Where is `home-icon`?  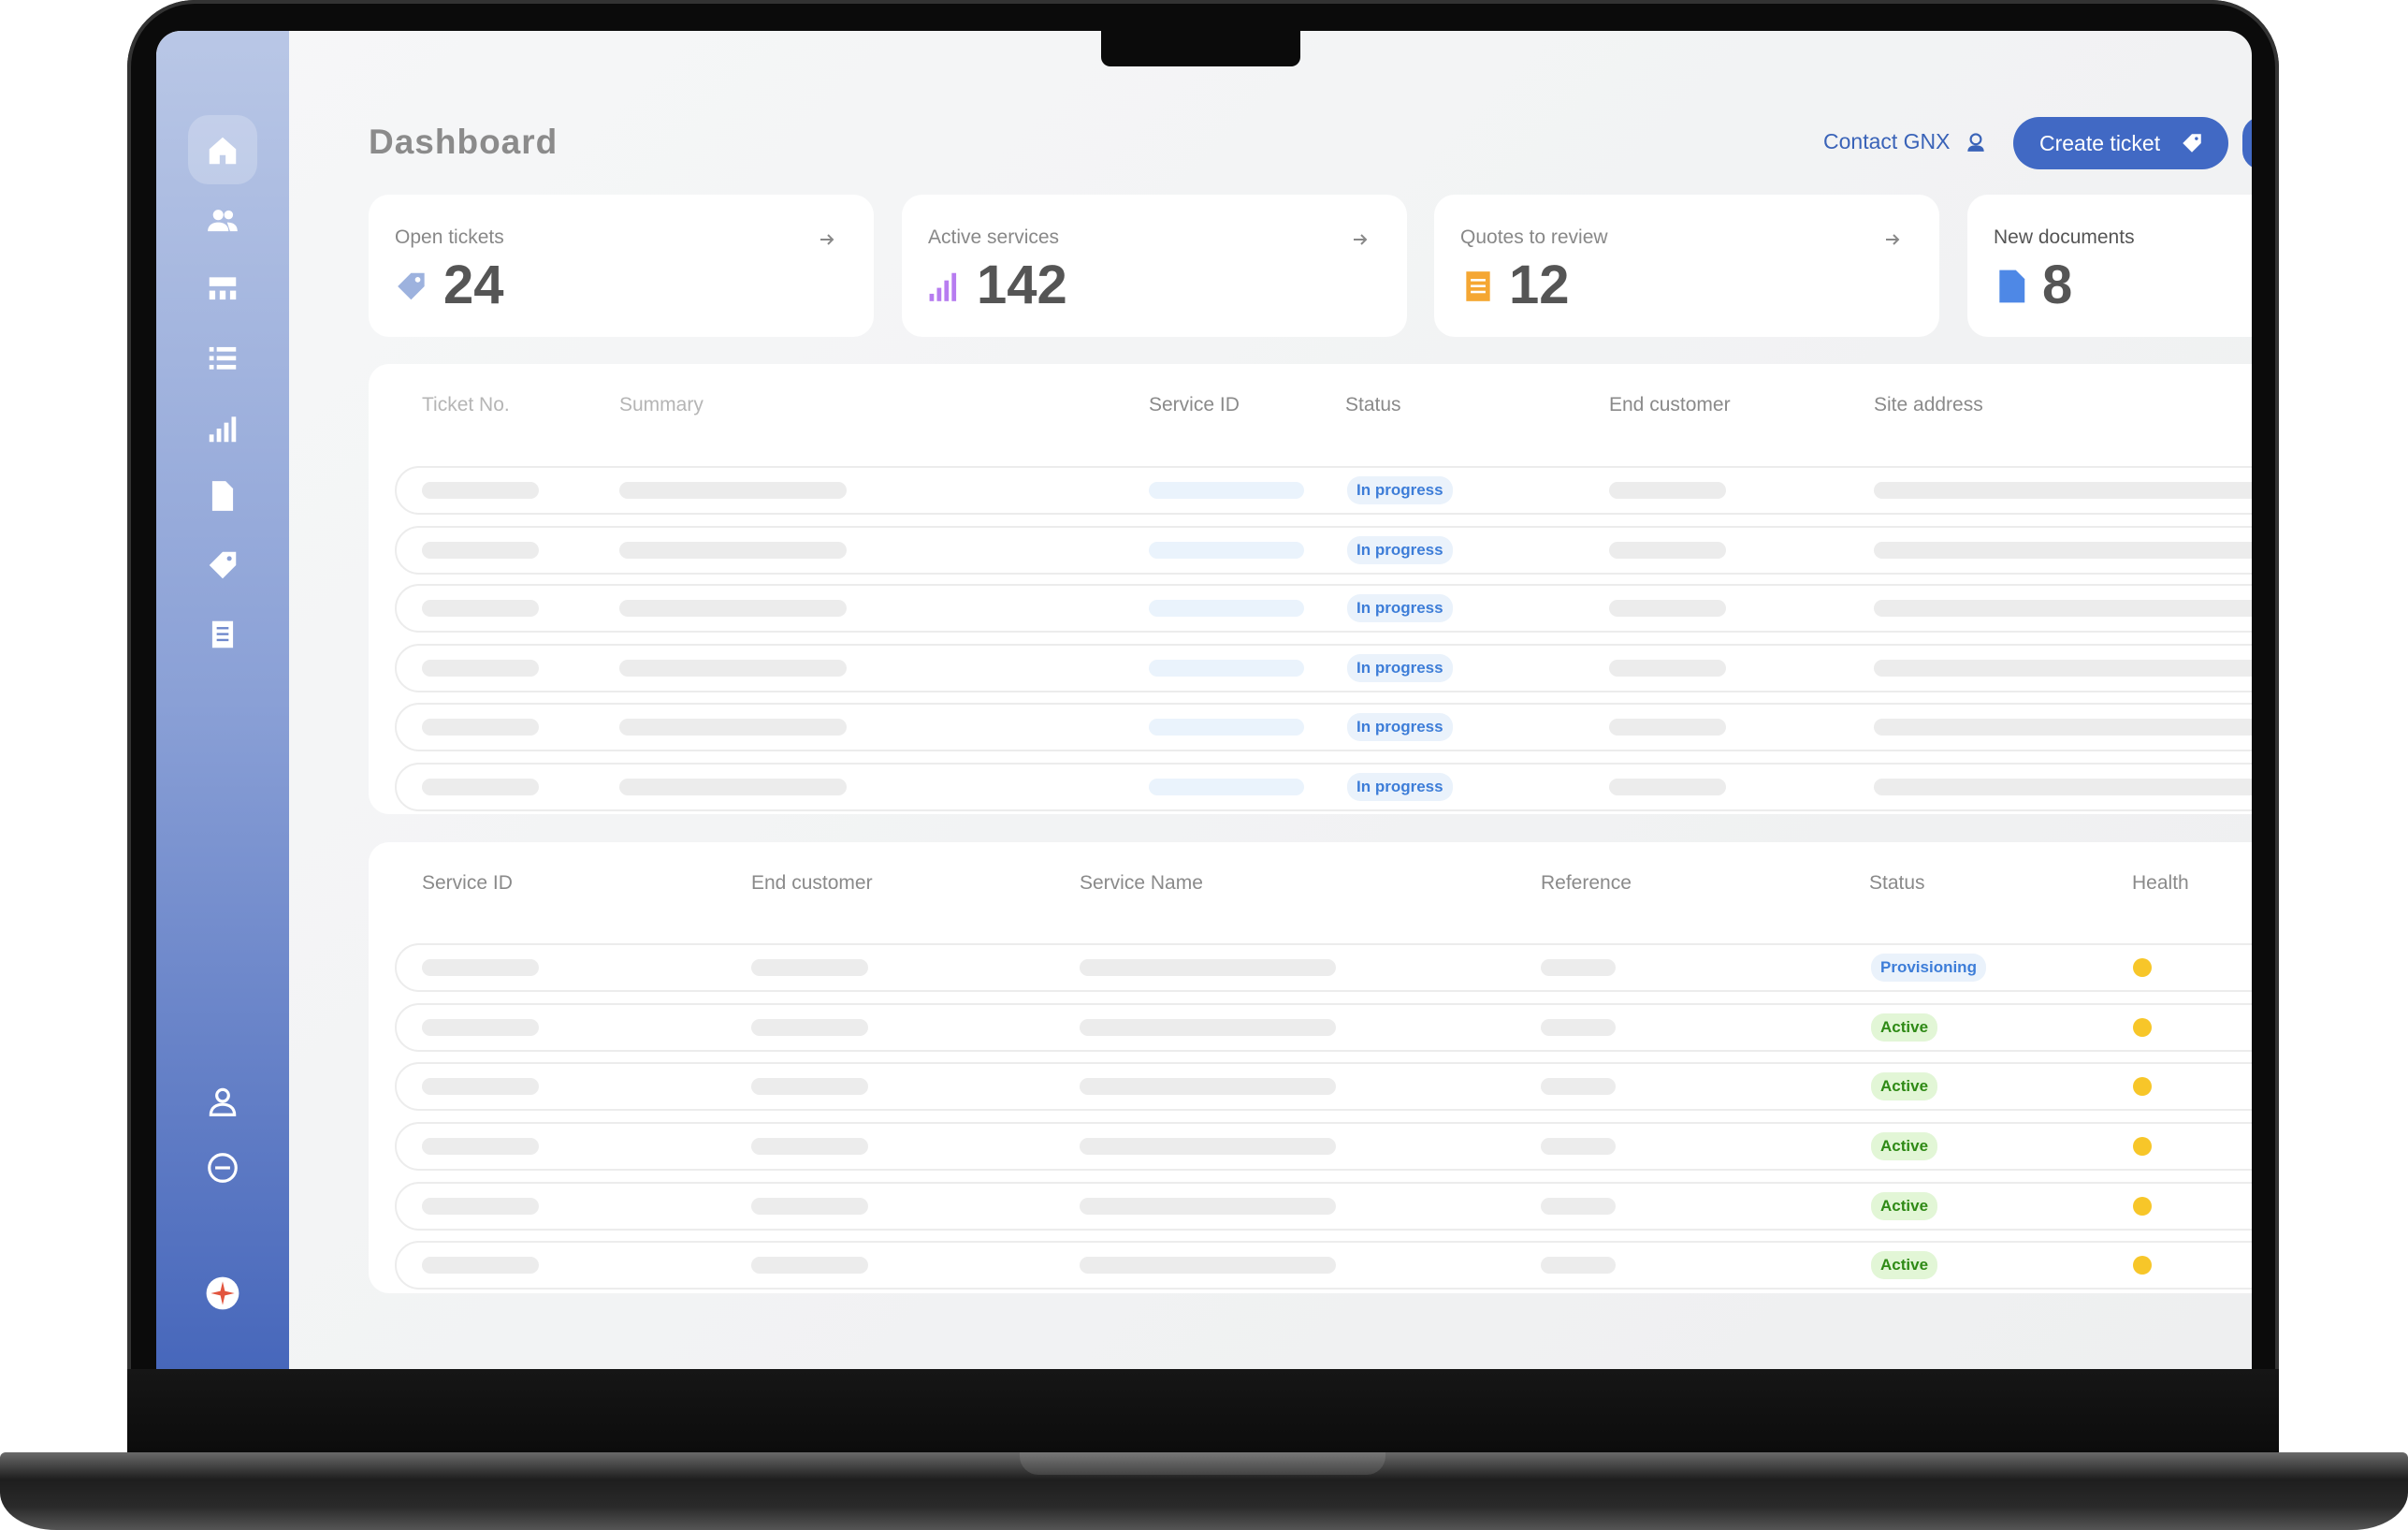
home-icon is located at coordinates (223, 150).